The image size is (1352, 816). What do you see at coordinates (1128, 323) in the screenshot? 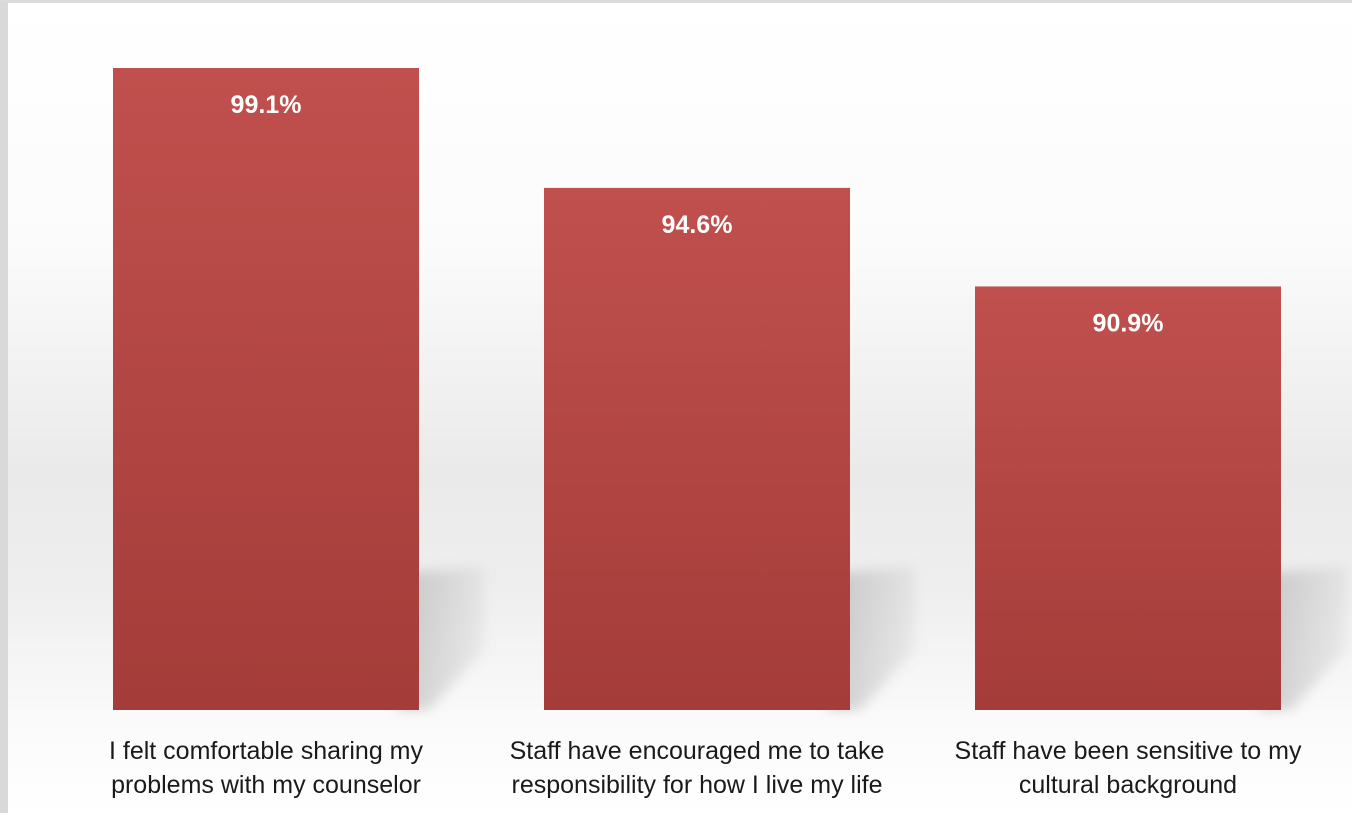
I see `data-label: 90.9%` at bounding box center [1128, 323].